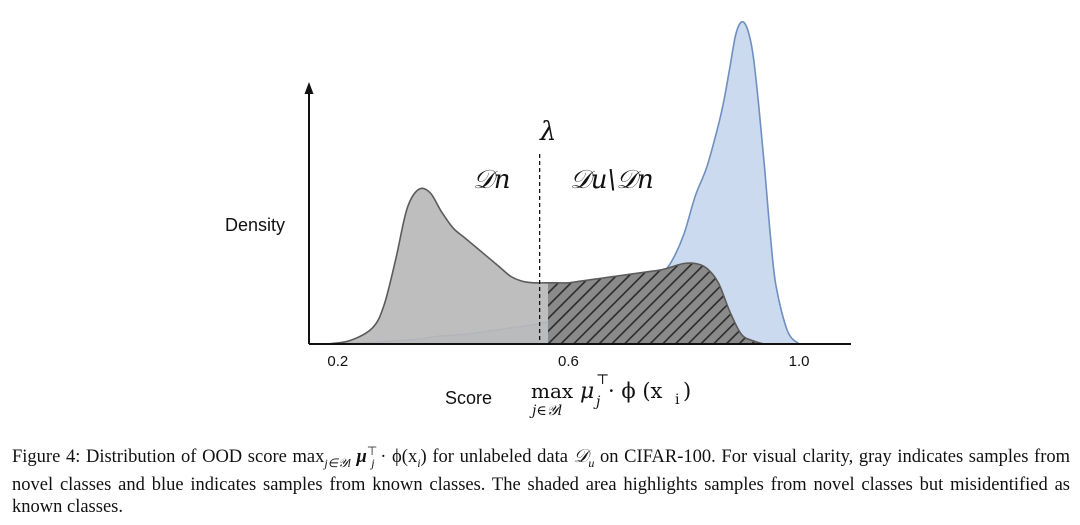 The width and height of the screenshot is (1080, 525). Describe the element at coordinates (500, 457) in the screenshot. I see `caption-middle: for unlabeled data` at that location.